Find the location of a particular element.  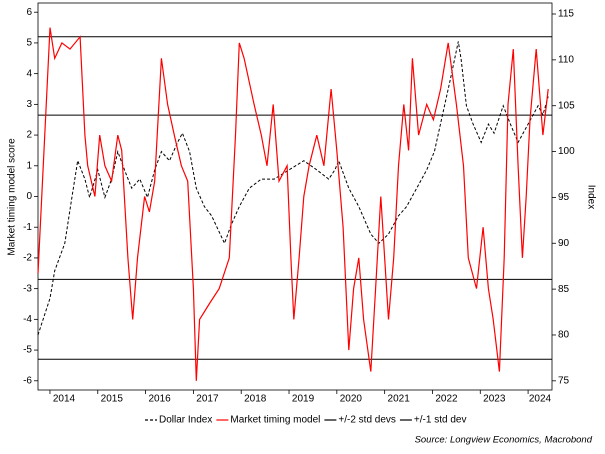

x-tick-label: 2019 is located at coordinates (303, 399).